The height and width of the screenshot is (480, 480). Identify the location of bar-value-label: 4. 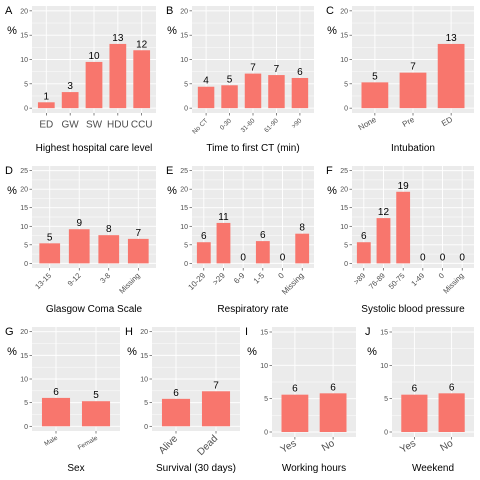
(206, 81).